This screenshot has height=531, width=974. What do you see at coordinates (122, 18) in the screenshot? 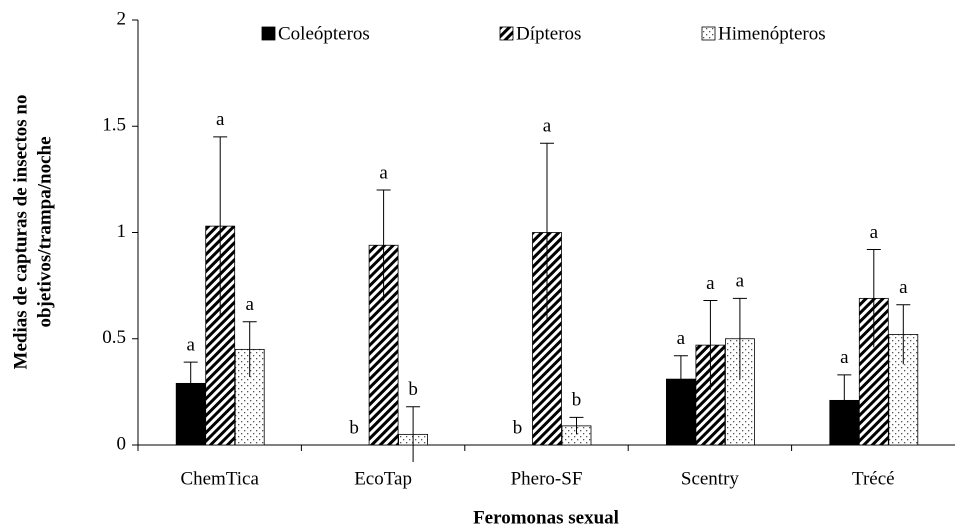
I see `y-tick-label: 2` at bounding box center [122, 18].